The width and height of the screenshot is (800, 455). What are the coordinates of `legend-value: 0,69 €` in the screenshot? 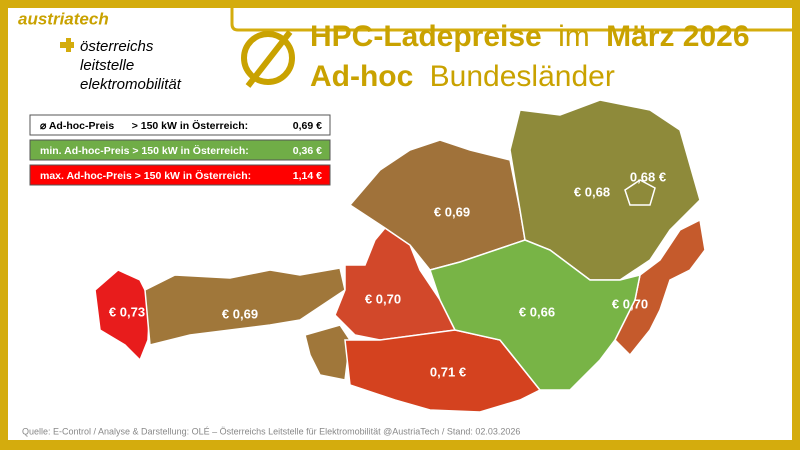 It's located at (307, 126).